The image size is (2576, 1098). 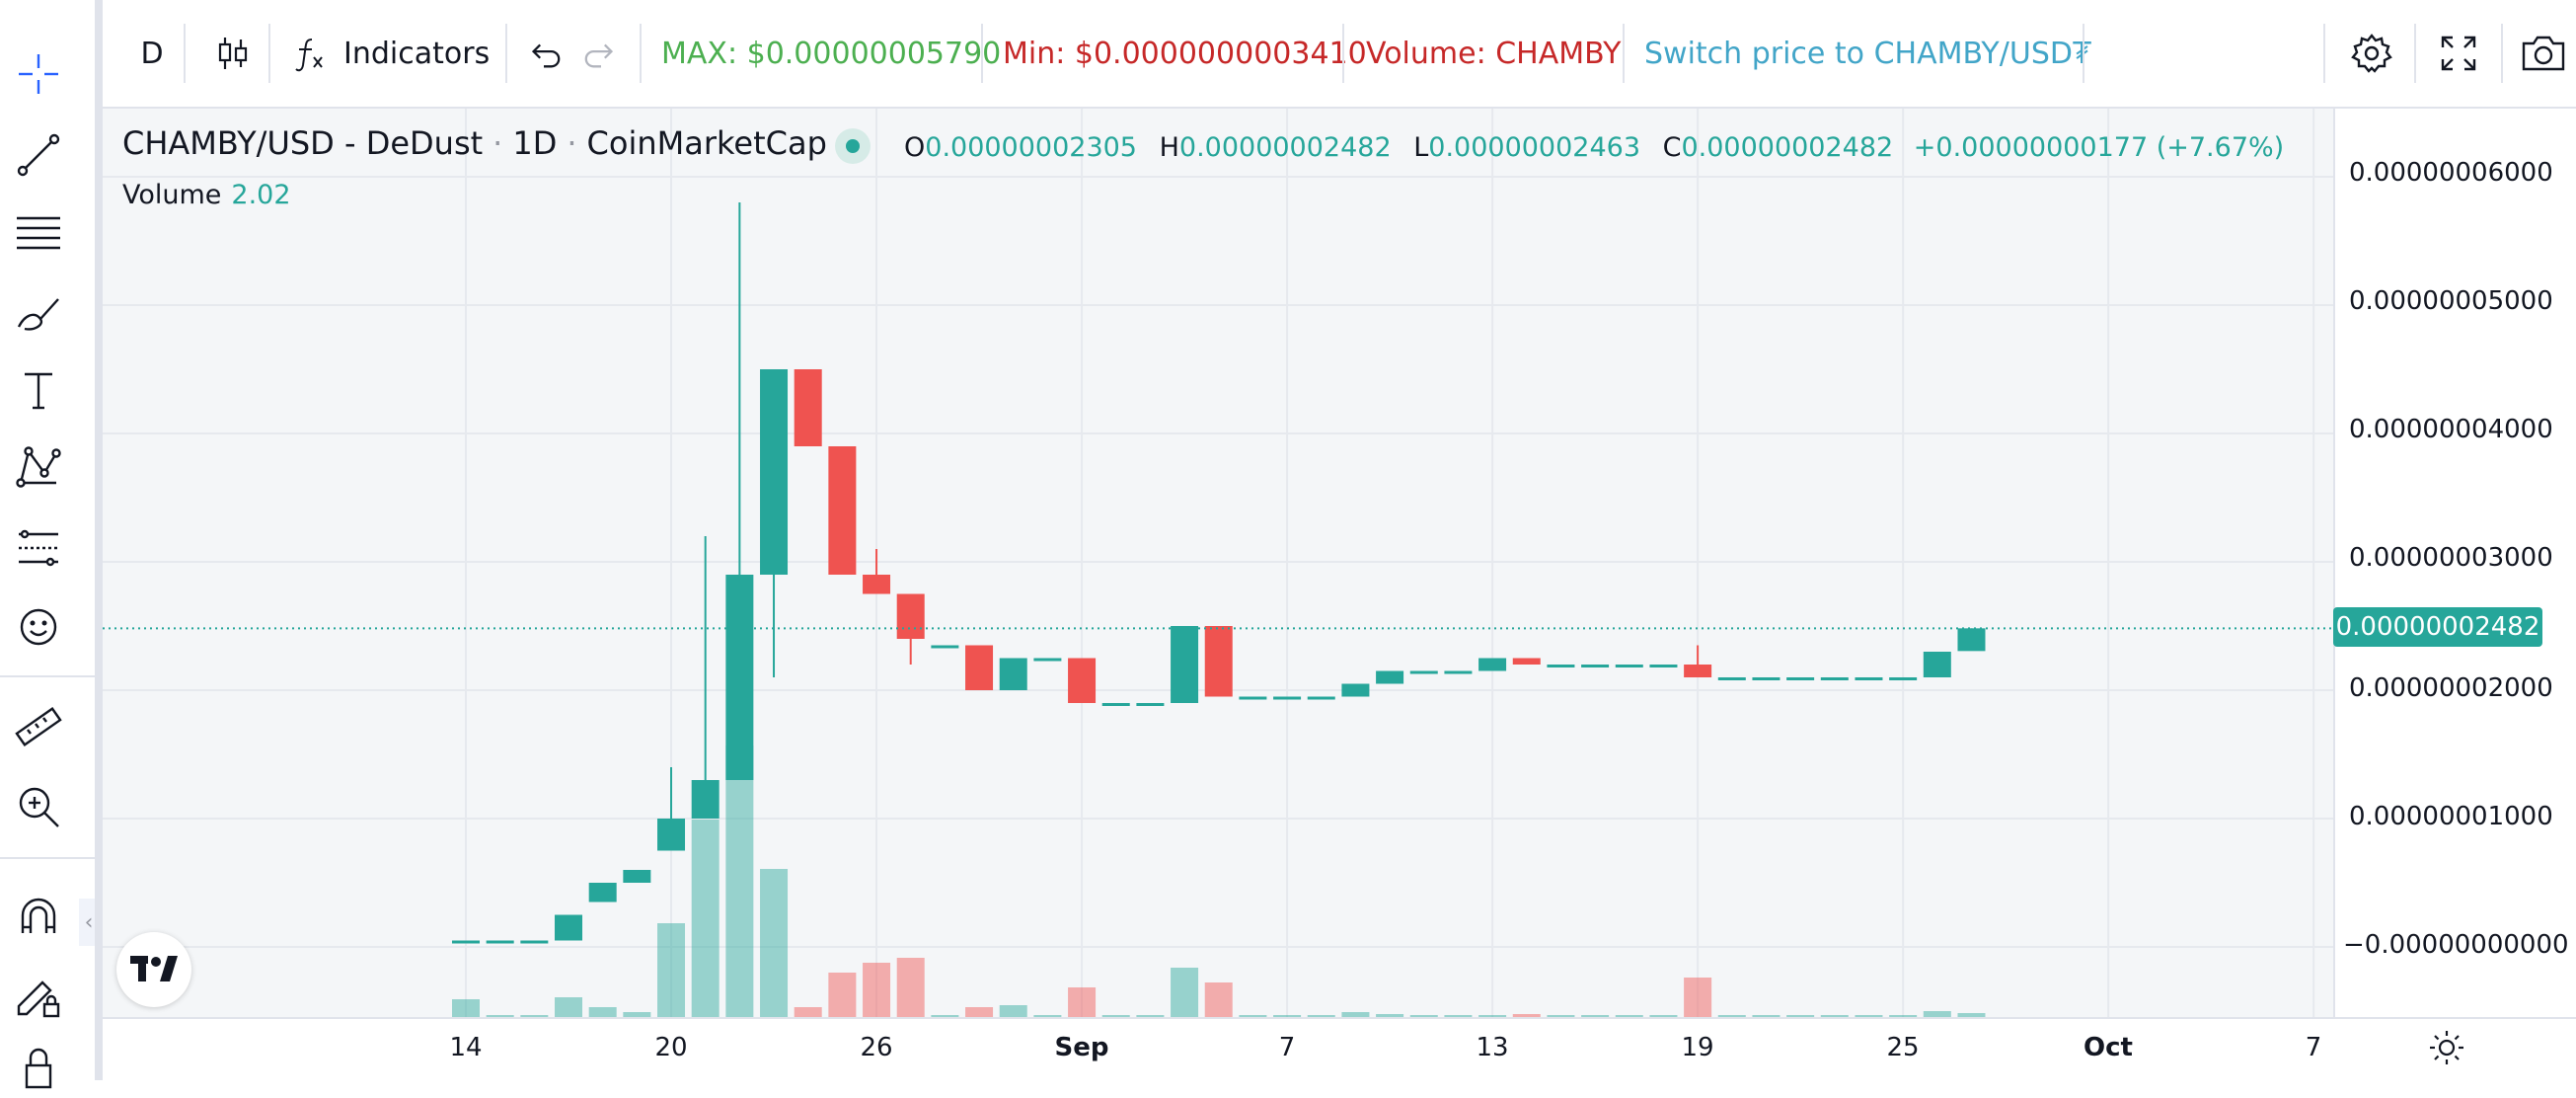 I want to click on tradingview-logo, so click(x=154, y=969).